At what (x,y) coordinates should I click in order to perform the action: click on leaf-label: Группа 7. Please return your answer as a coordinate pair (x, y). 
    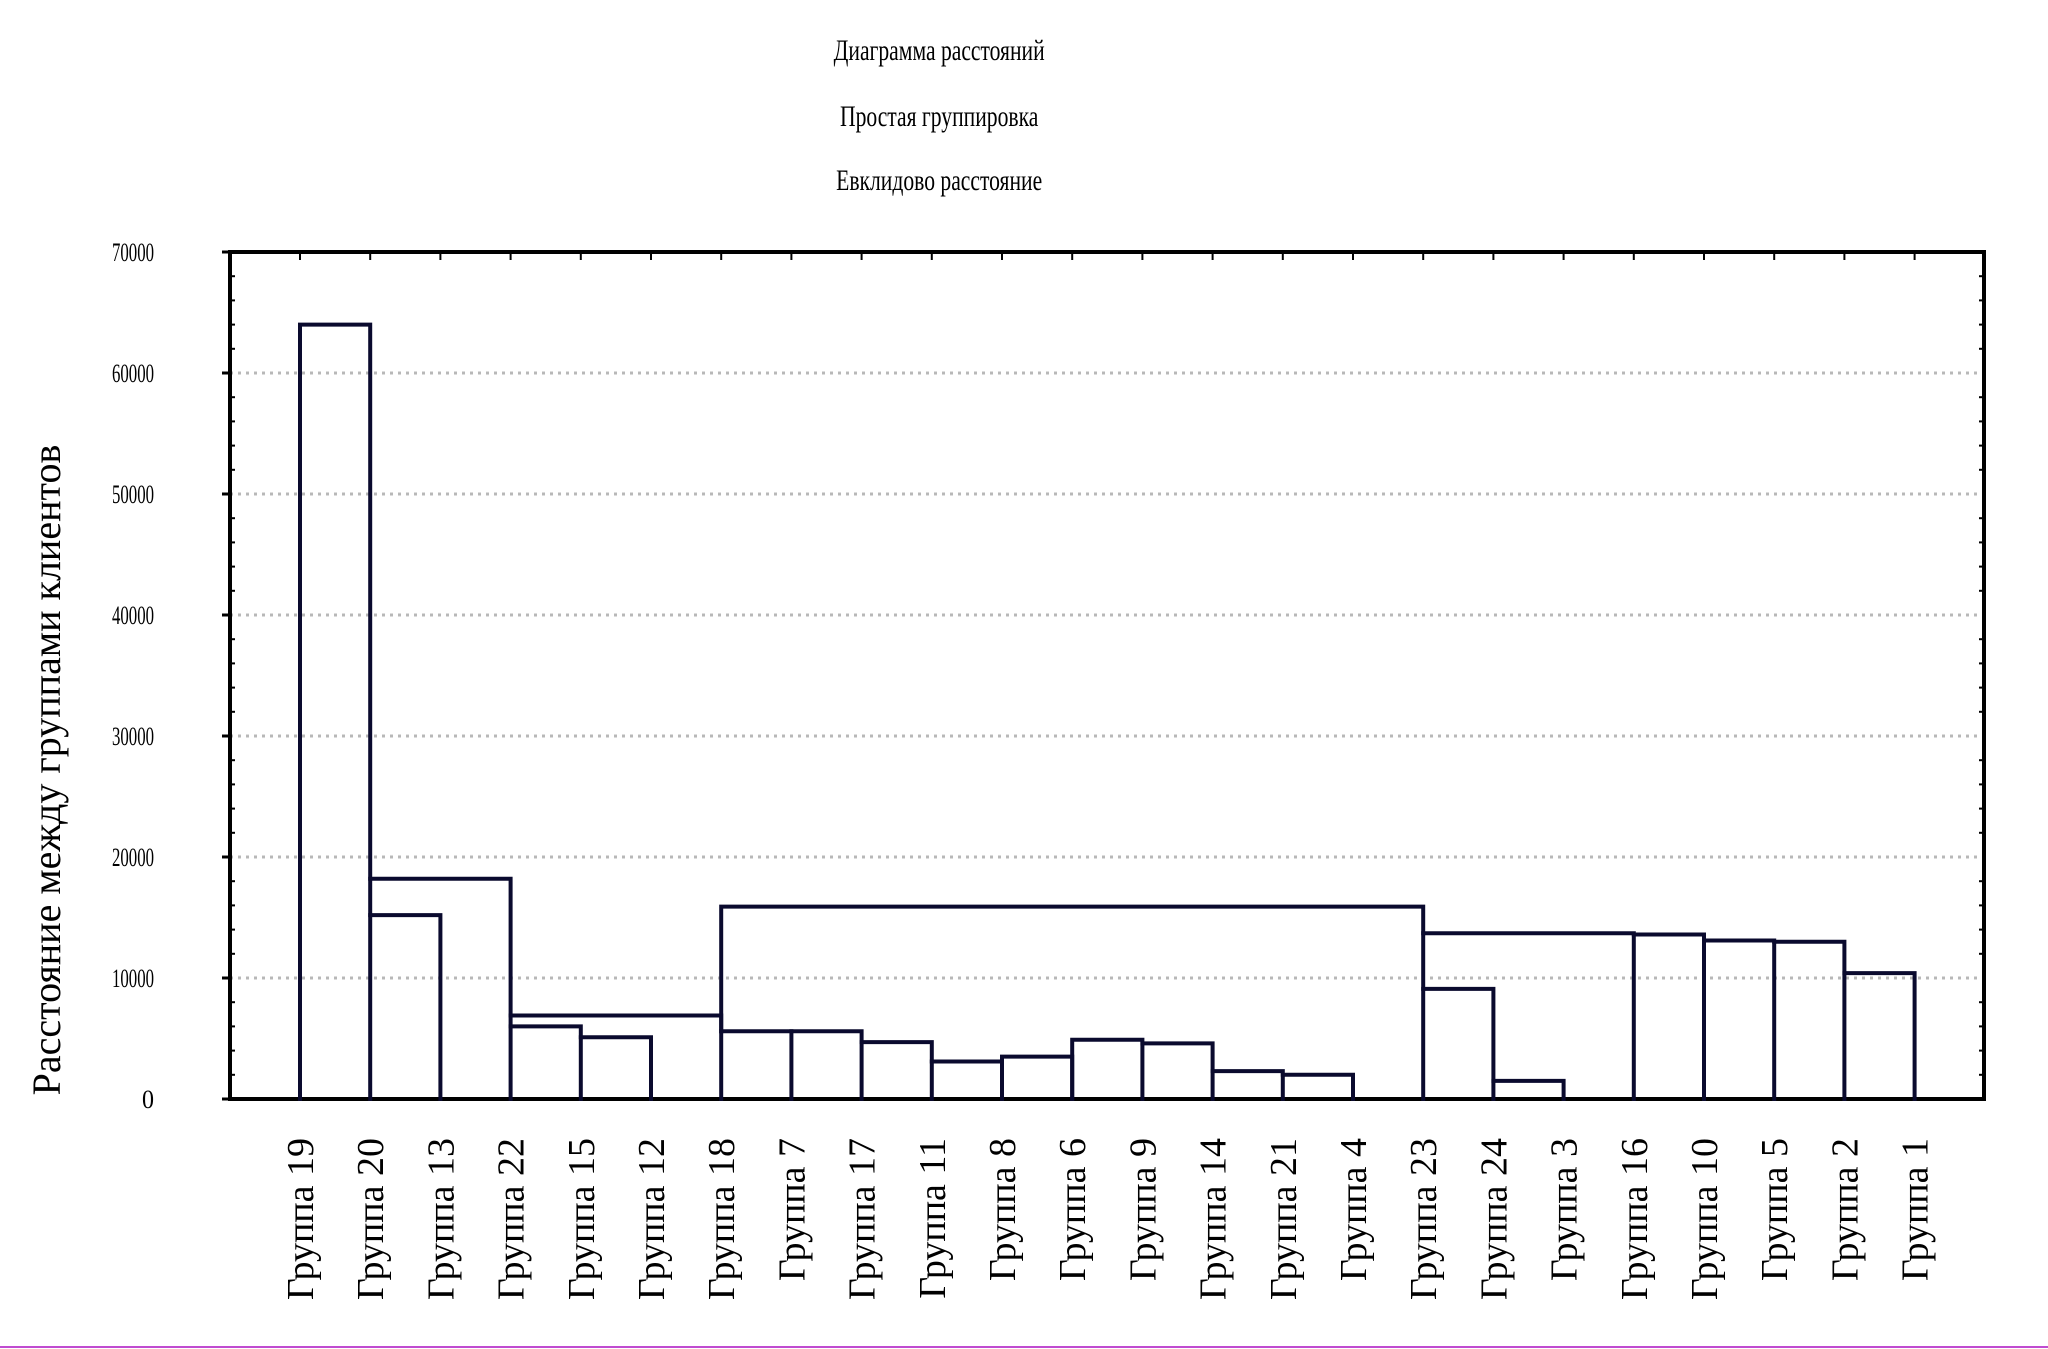
    Looking at the image, I should click on (792, 1209).